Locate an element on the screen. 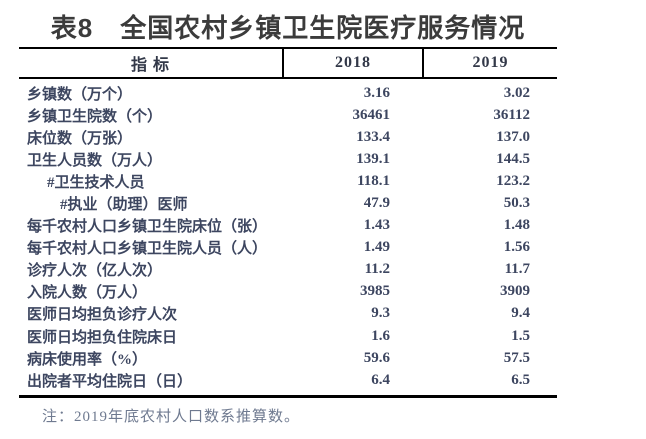 The width and height of the screenshot is (646, 439). footnote: 注：2019年底农村人口数系推算数。 is located at coordinates (171, 417).